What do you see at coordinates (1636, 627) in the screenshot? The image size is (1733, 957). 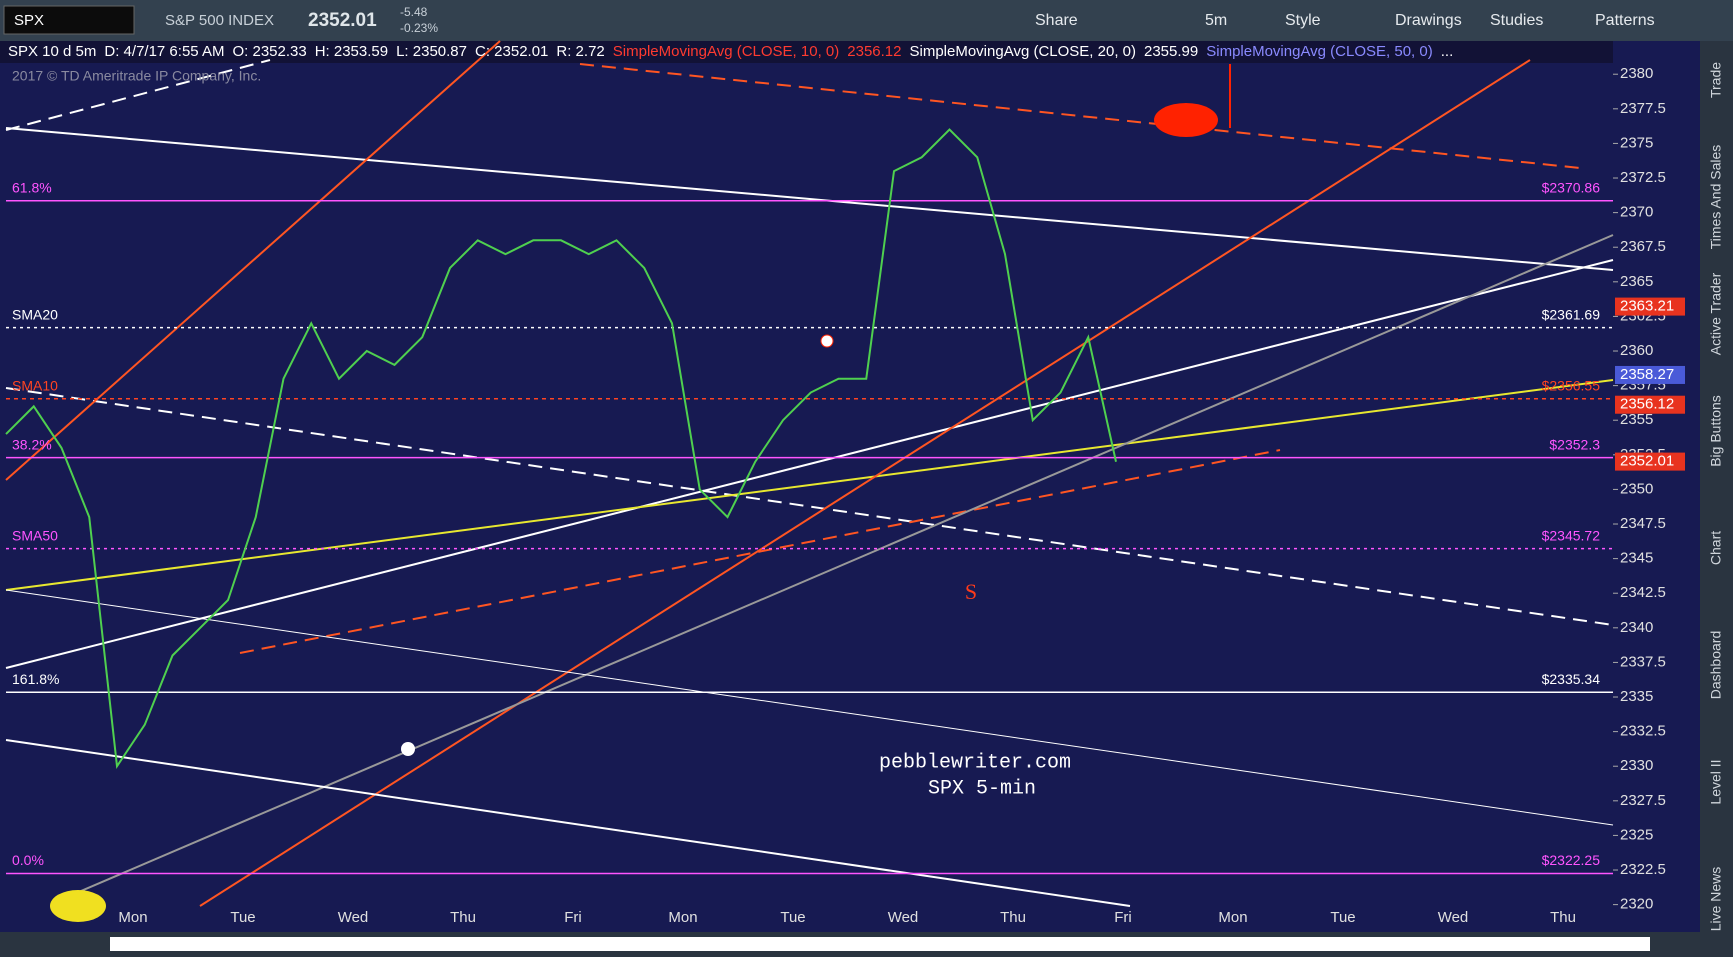 I see `y-tick-label: 2340` at bounding box center [1636, 627].